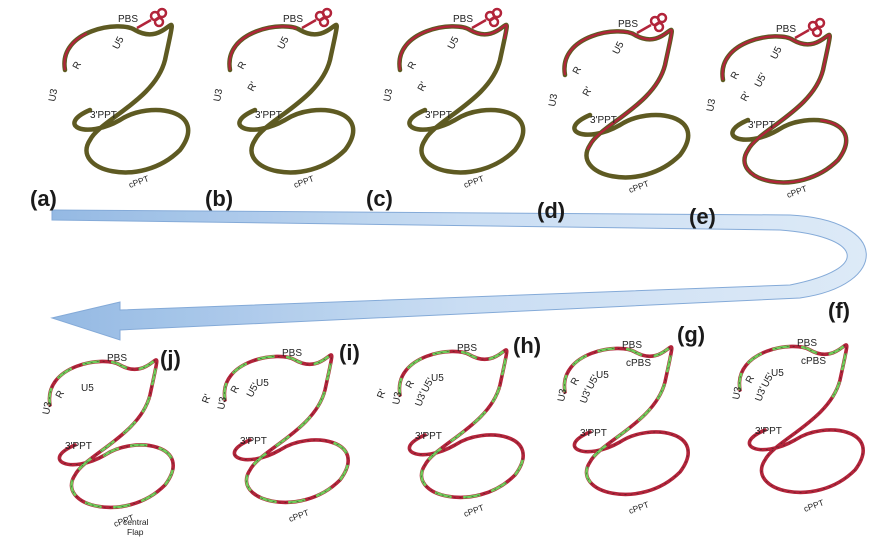  I want to click on panel-label-f: (f), so click(839, 310).